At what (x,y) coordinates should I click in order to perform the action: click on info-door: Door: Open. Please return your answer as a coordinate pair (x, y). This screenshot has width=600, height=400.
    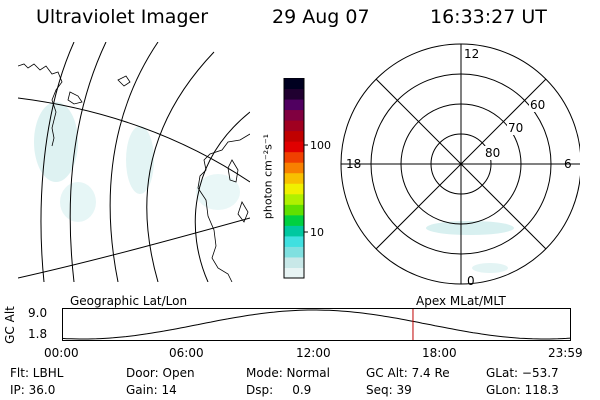
    Looking at the image, I should click on (160, 373).